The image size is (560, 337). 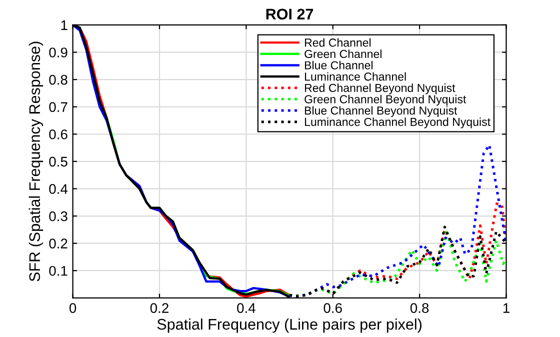 What do you see at coordinates (333, 308) in the screenshot?
I see `x-tick-label: 0.6` at bounding box center [333, 308].